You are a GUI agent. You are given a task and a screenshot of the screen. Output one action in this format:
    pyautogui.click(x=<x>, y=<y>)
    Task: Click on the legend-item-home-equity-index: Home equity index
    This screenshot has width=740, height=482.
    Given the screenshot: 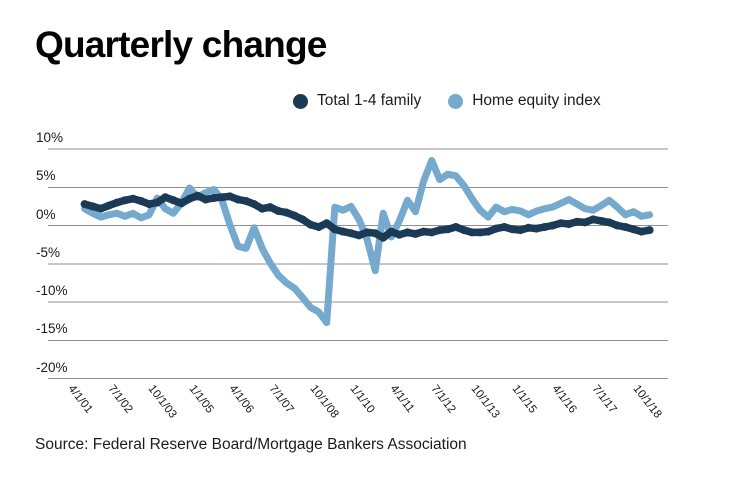 What is the action you would take?
    pyautogui.click(x=524, y=101)
    